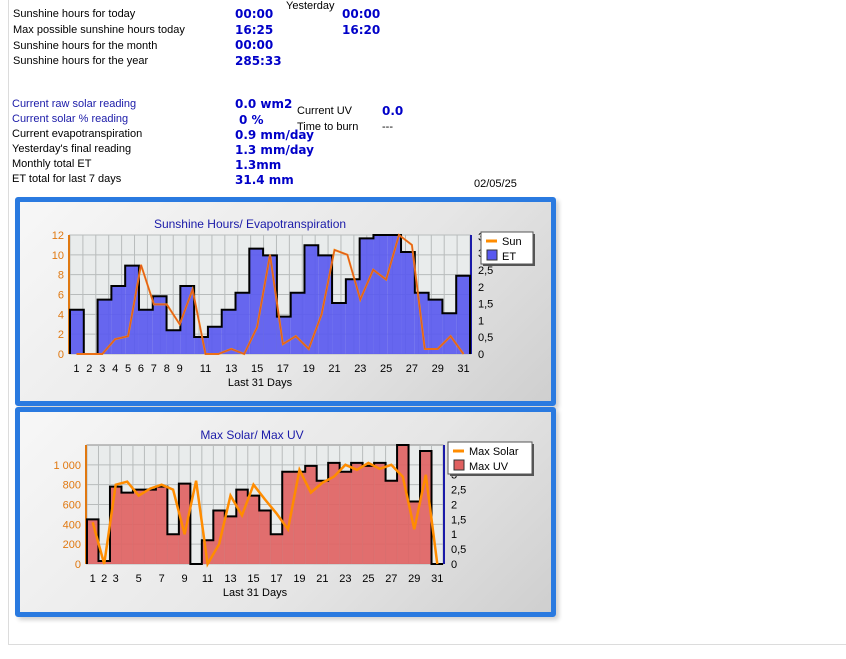  Describe the element at coordinates (70, 119) in the screenshot. I see `solar-pct-label: Current solar % reading` at that location.